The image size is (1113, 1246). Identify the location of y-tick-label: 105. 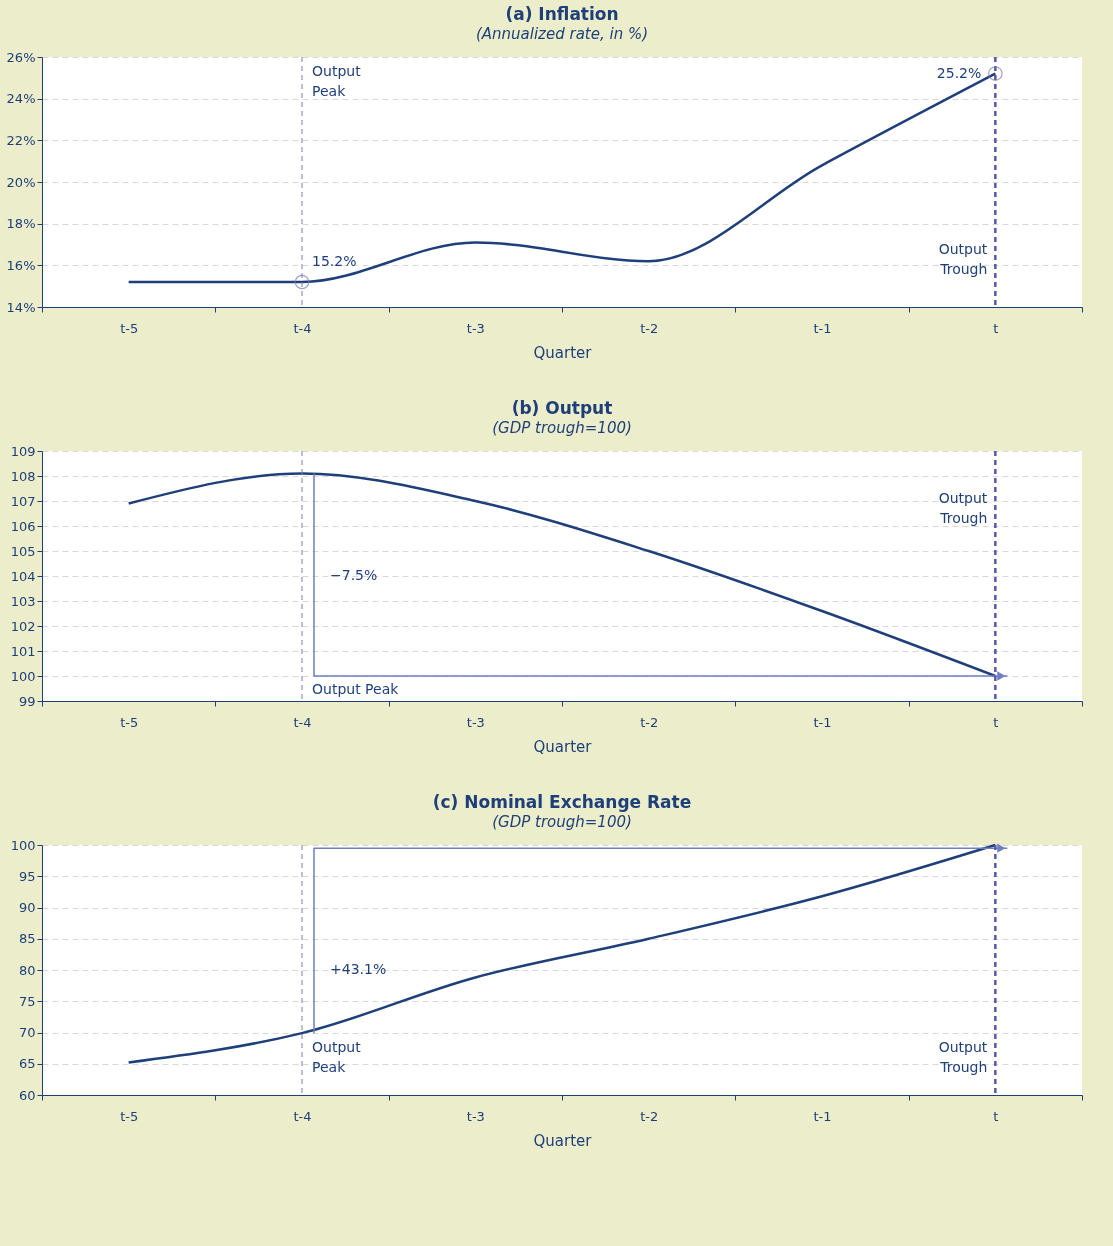
(23, 551).